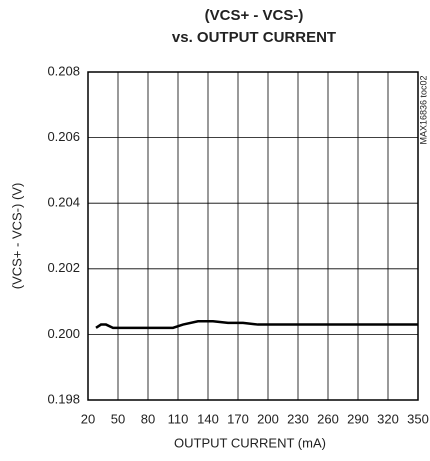 The width and height of the screenshot is (430, 461). I want to click on x-tick-label: 110, so click(178, 418).